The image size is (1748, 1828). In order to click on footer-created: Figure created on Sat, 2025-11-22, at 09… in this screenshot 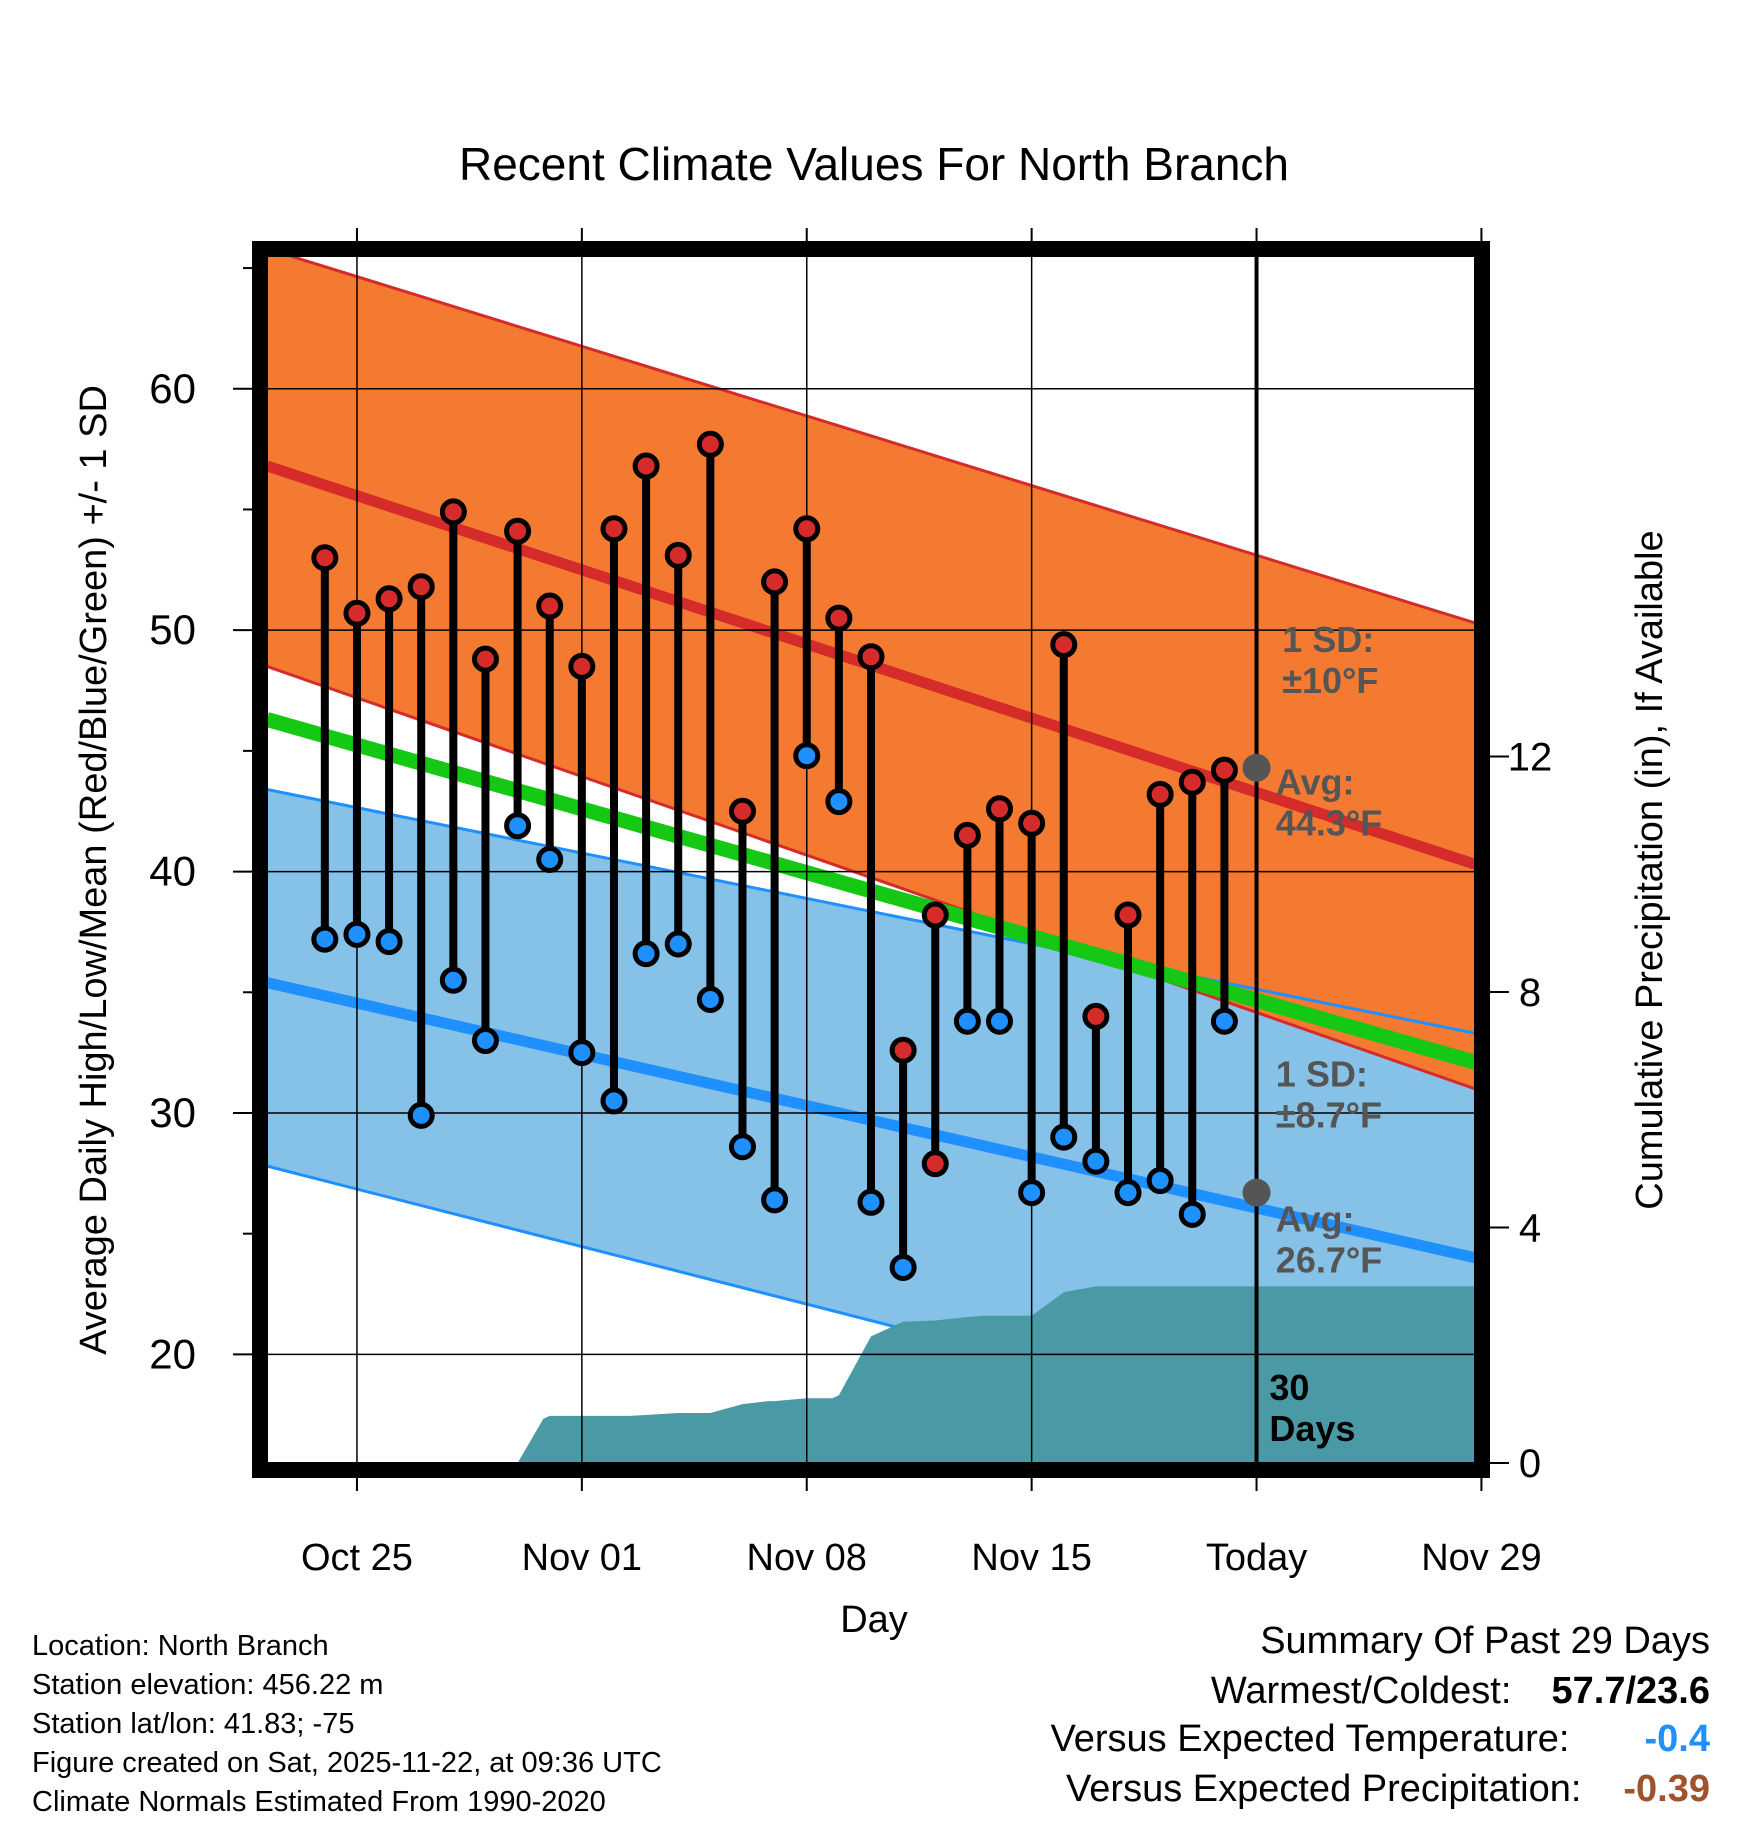, I will do `click(347, 1763)`.